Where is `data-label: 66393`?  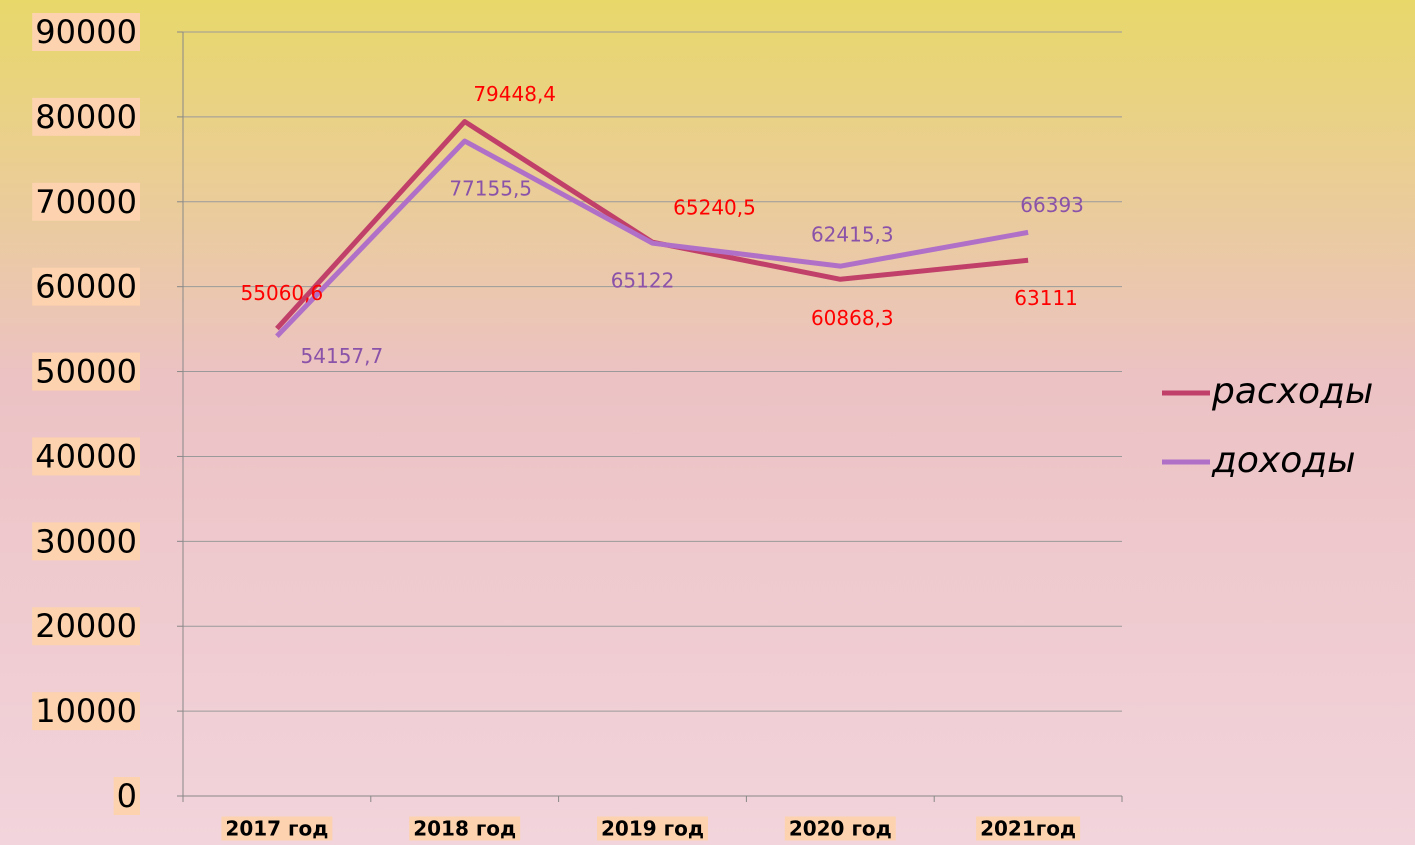
data-label: 66393 is located at coordinates (1052, 205).